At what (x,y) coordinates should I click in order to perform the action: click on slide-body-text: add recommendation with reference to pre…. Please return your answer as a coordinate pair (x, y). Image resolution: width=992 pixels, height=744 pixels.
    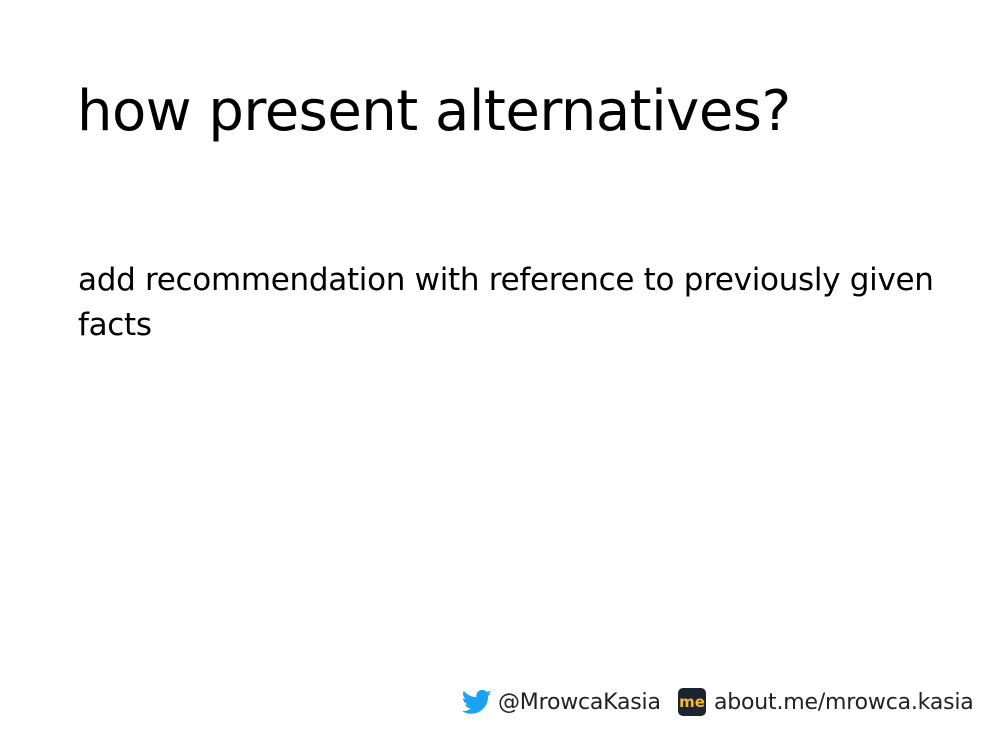
    Looking at the image, I should click on (506, 302).